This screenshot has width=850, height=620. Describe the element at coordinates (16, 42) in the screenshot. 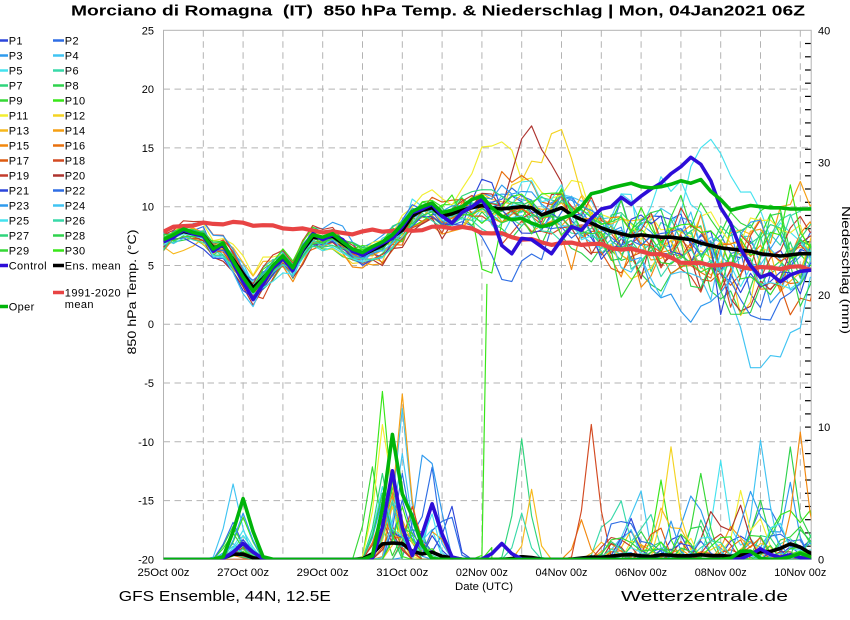

I see `svg-text: P1` at that location.